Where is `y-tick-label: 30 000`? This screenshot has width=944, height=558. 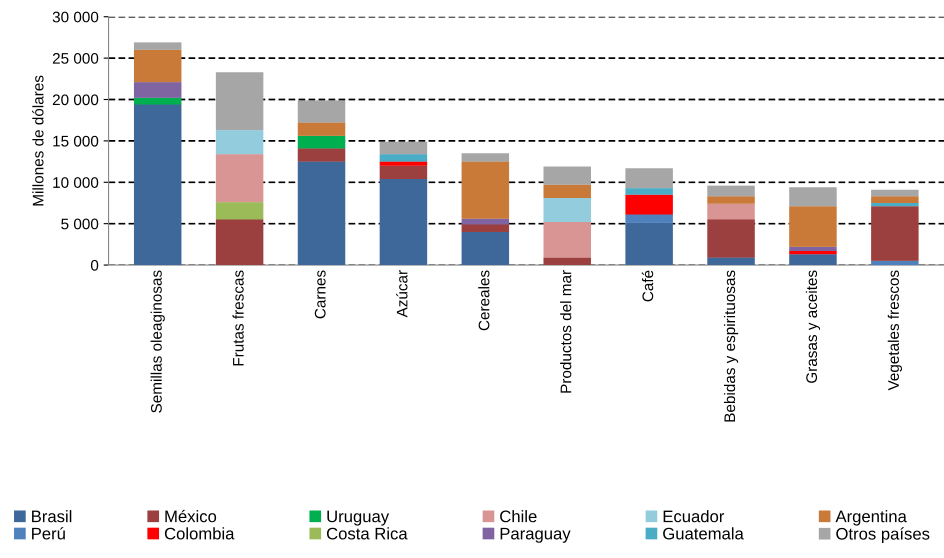
y-tick-label: 30 000 is located at coordinates (75, 17).